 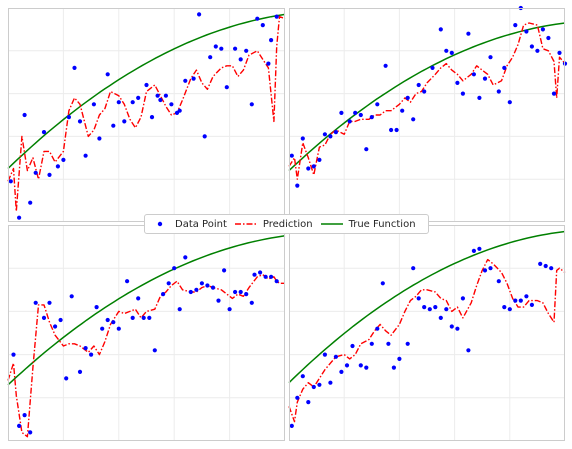 What do you see at coordinates (201, 224) in the screenshot?
I see `legend-label-data-point: Data Point` at bounding box center [201, 224].